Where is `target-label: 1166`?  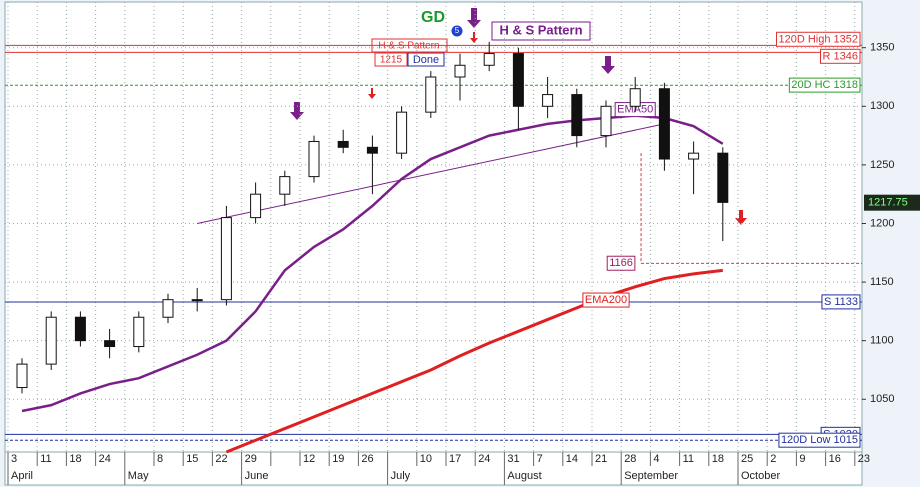 target-label: 1166 is located at coordinates (621, 263).